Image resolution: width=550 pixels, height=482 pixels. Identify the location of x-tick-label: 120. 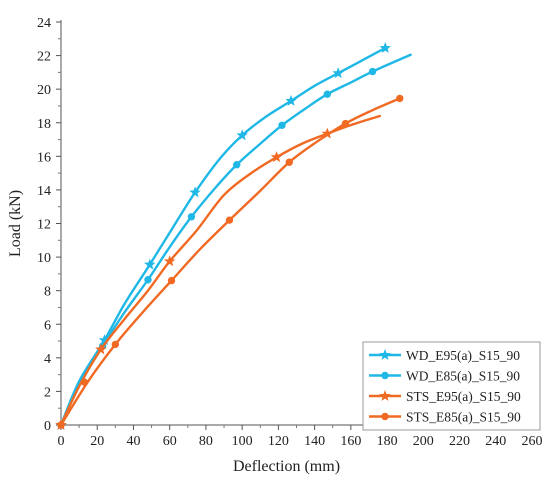
(278, 441).